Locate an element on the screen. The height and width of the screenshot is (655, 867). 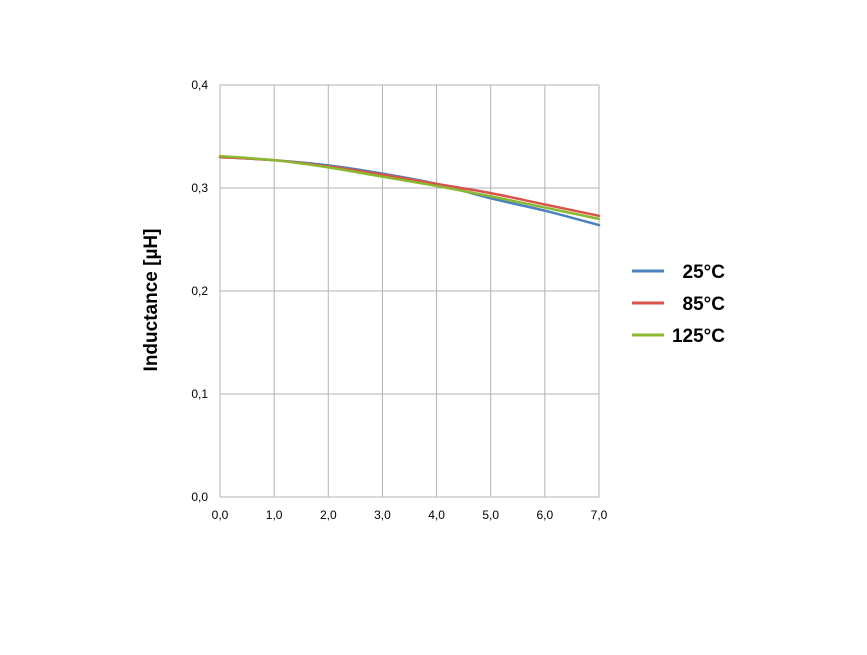
x-tick-label: 3,0 is located at coordinates (382, 515).